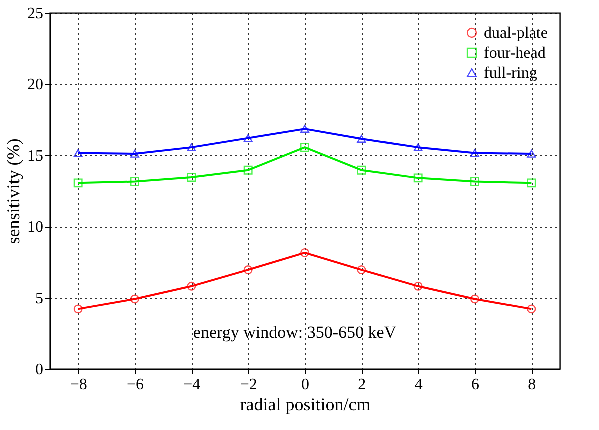  I want to click on x-tick-label: 4, so click(418, 385).